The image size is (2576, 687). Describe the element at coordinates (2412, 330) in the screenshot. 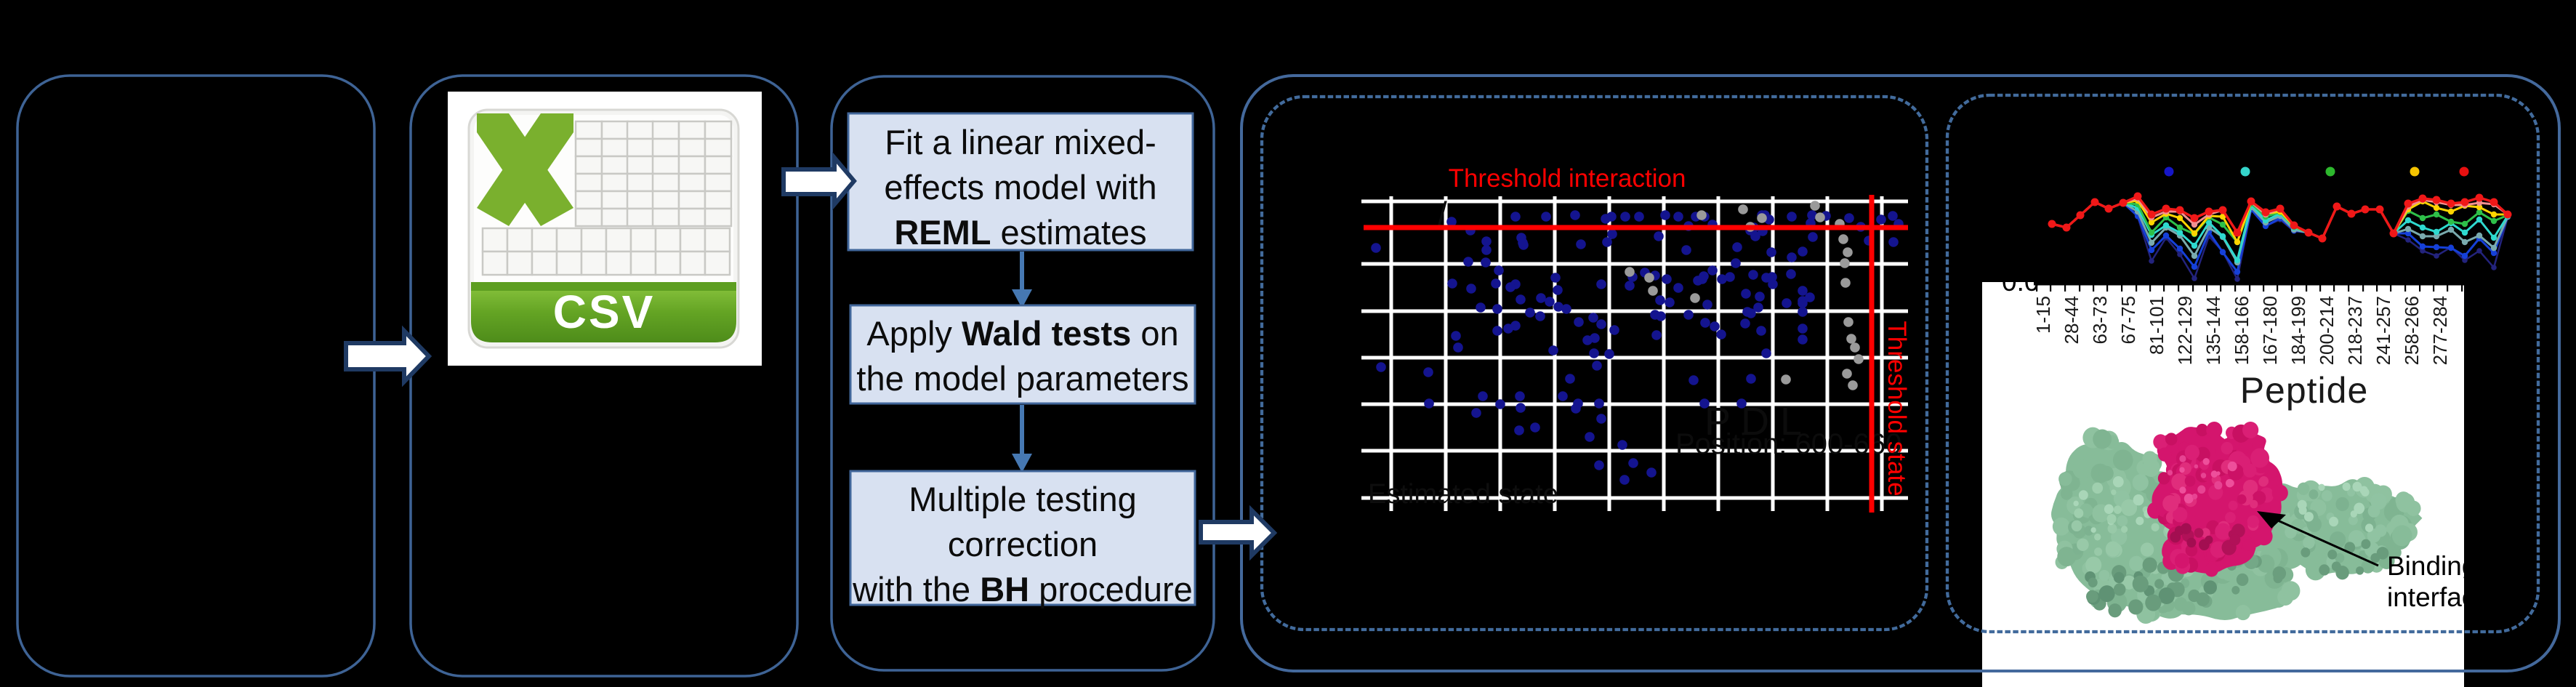

I see `svg-text: 258-266` at that location.